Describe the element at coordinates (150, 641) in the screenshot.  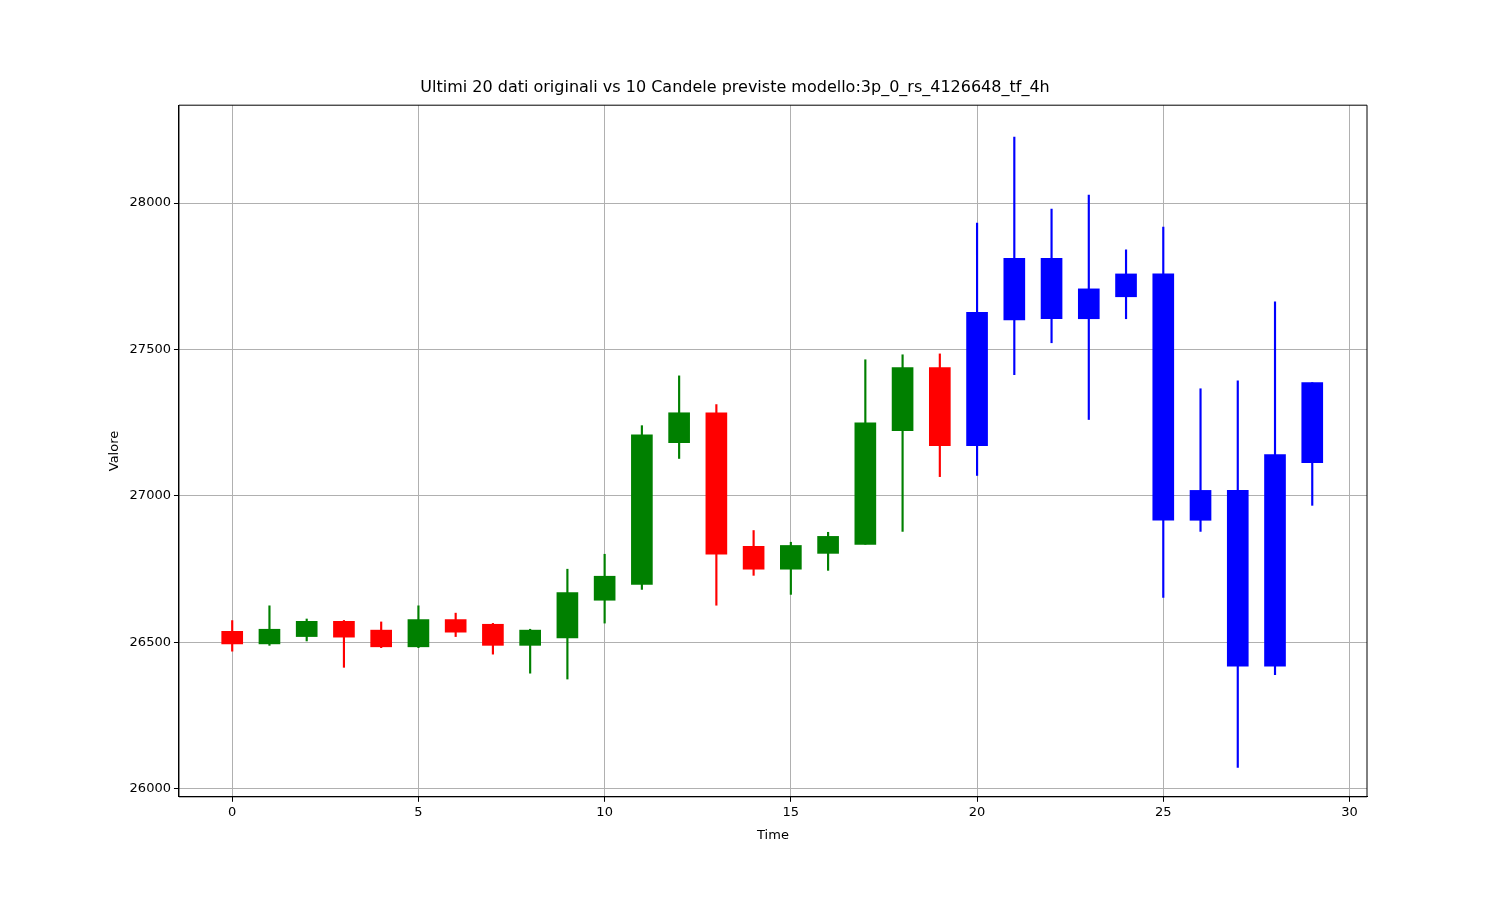
I see `y-tick-label: 26500` at that location.